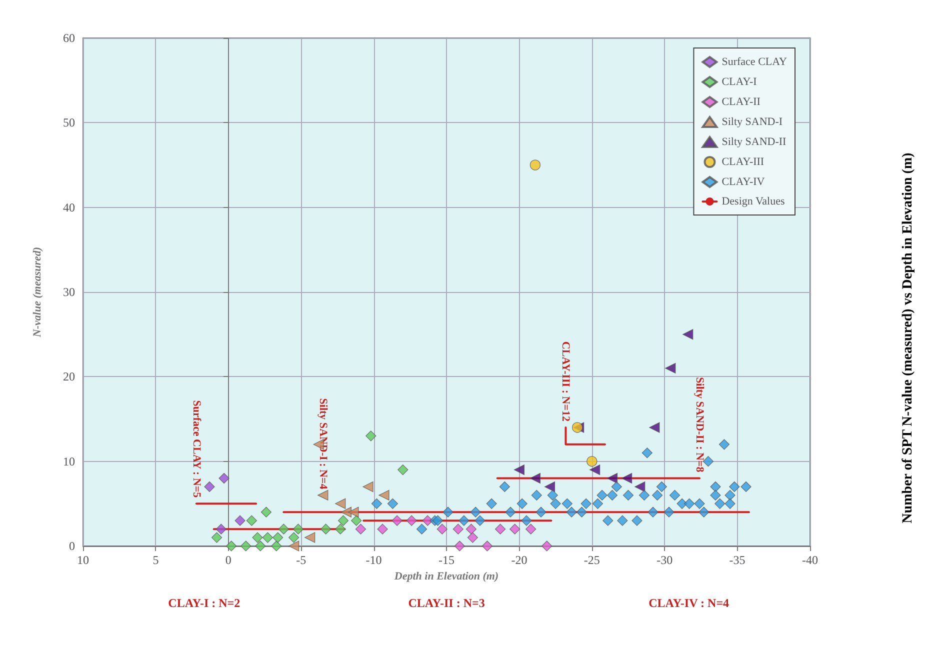 The image size is (928, 659). What do you see at coordinates (446, 603) in the screenshot?
I see `text: CLAY-II : N=3` at bounding box center [446, 603].